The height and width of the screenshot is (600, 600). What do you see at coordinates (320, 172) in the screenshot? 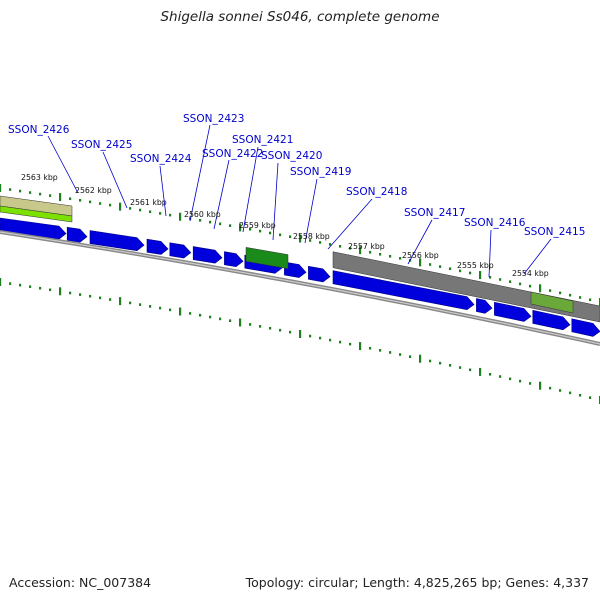
I see `gene-label-sson-2419: SSON_2419` at bounding box center [320, 172].